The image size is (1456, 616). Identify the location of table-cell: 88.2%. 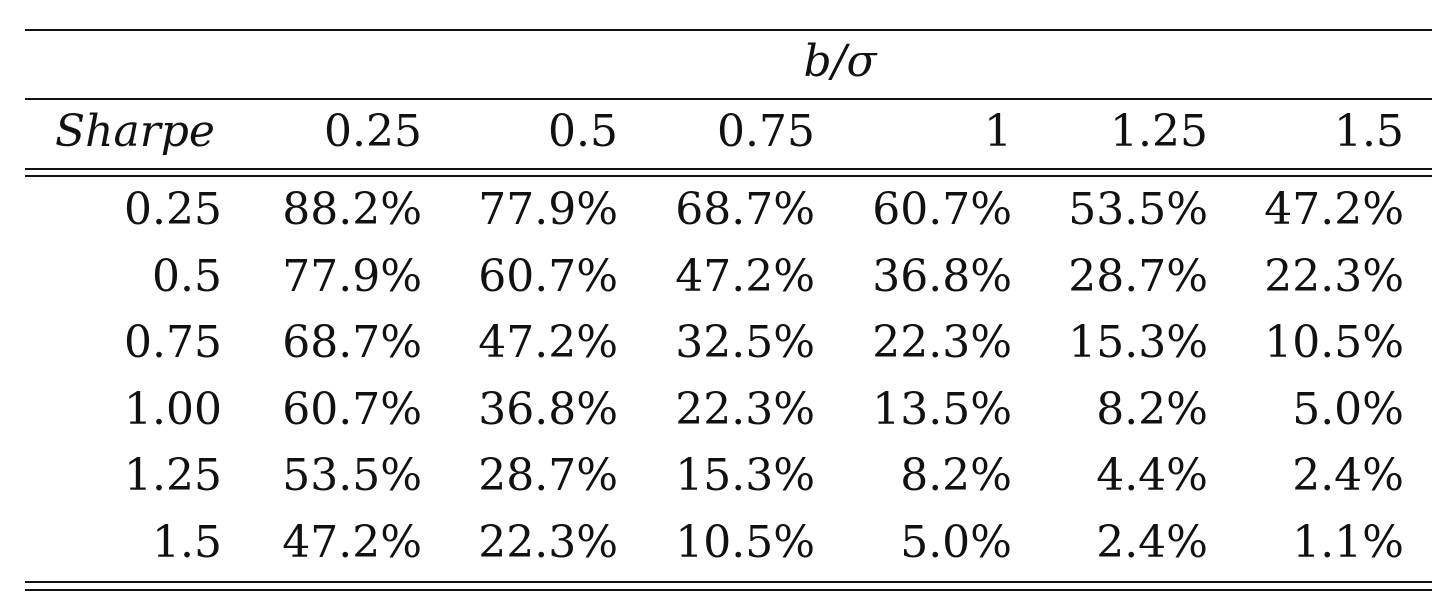
(352, 209).